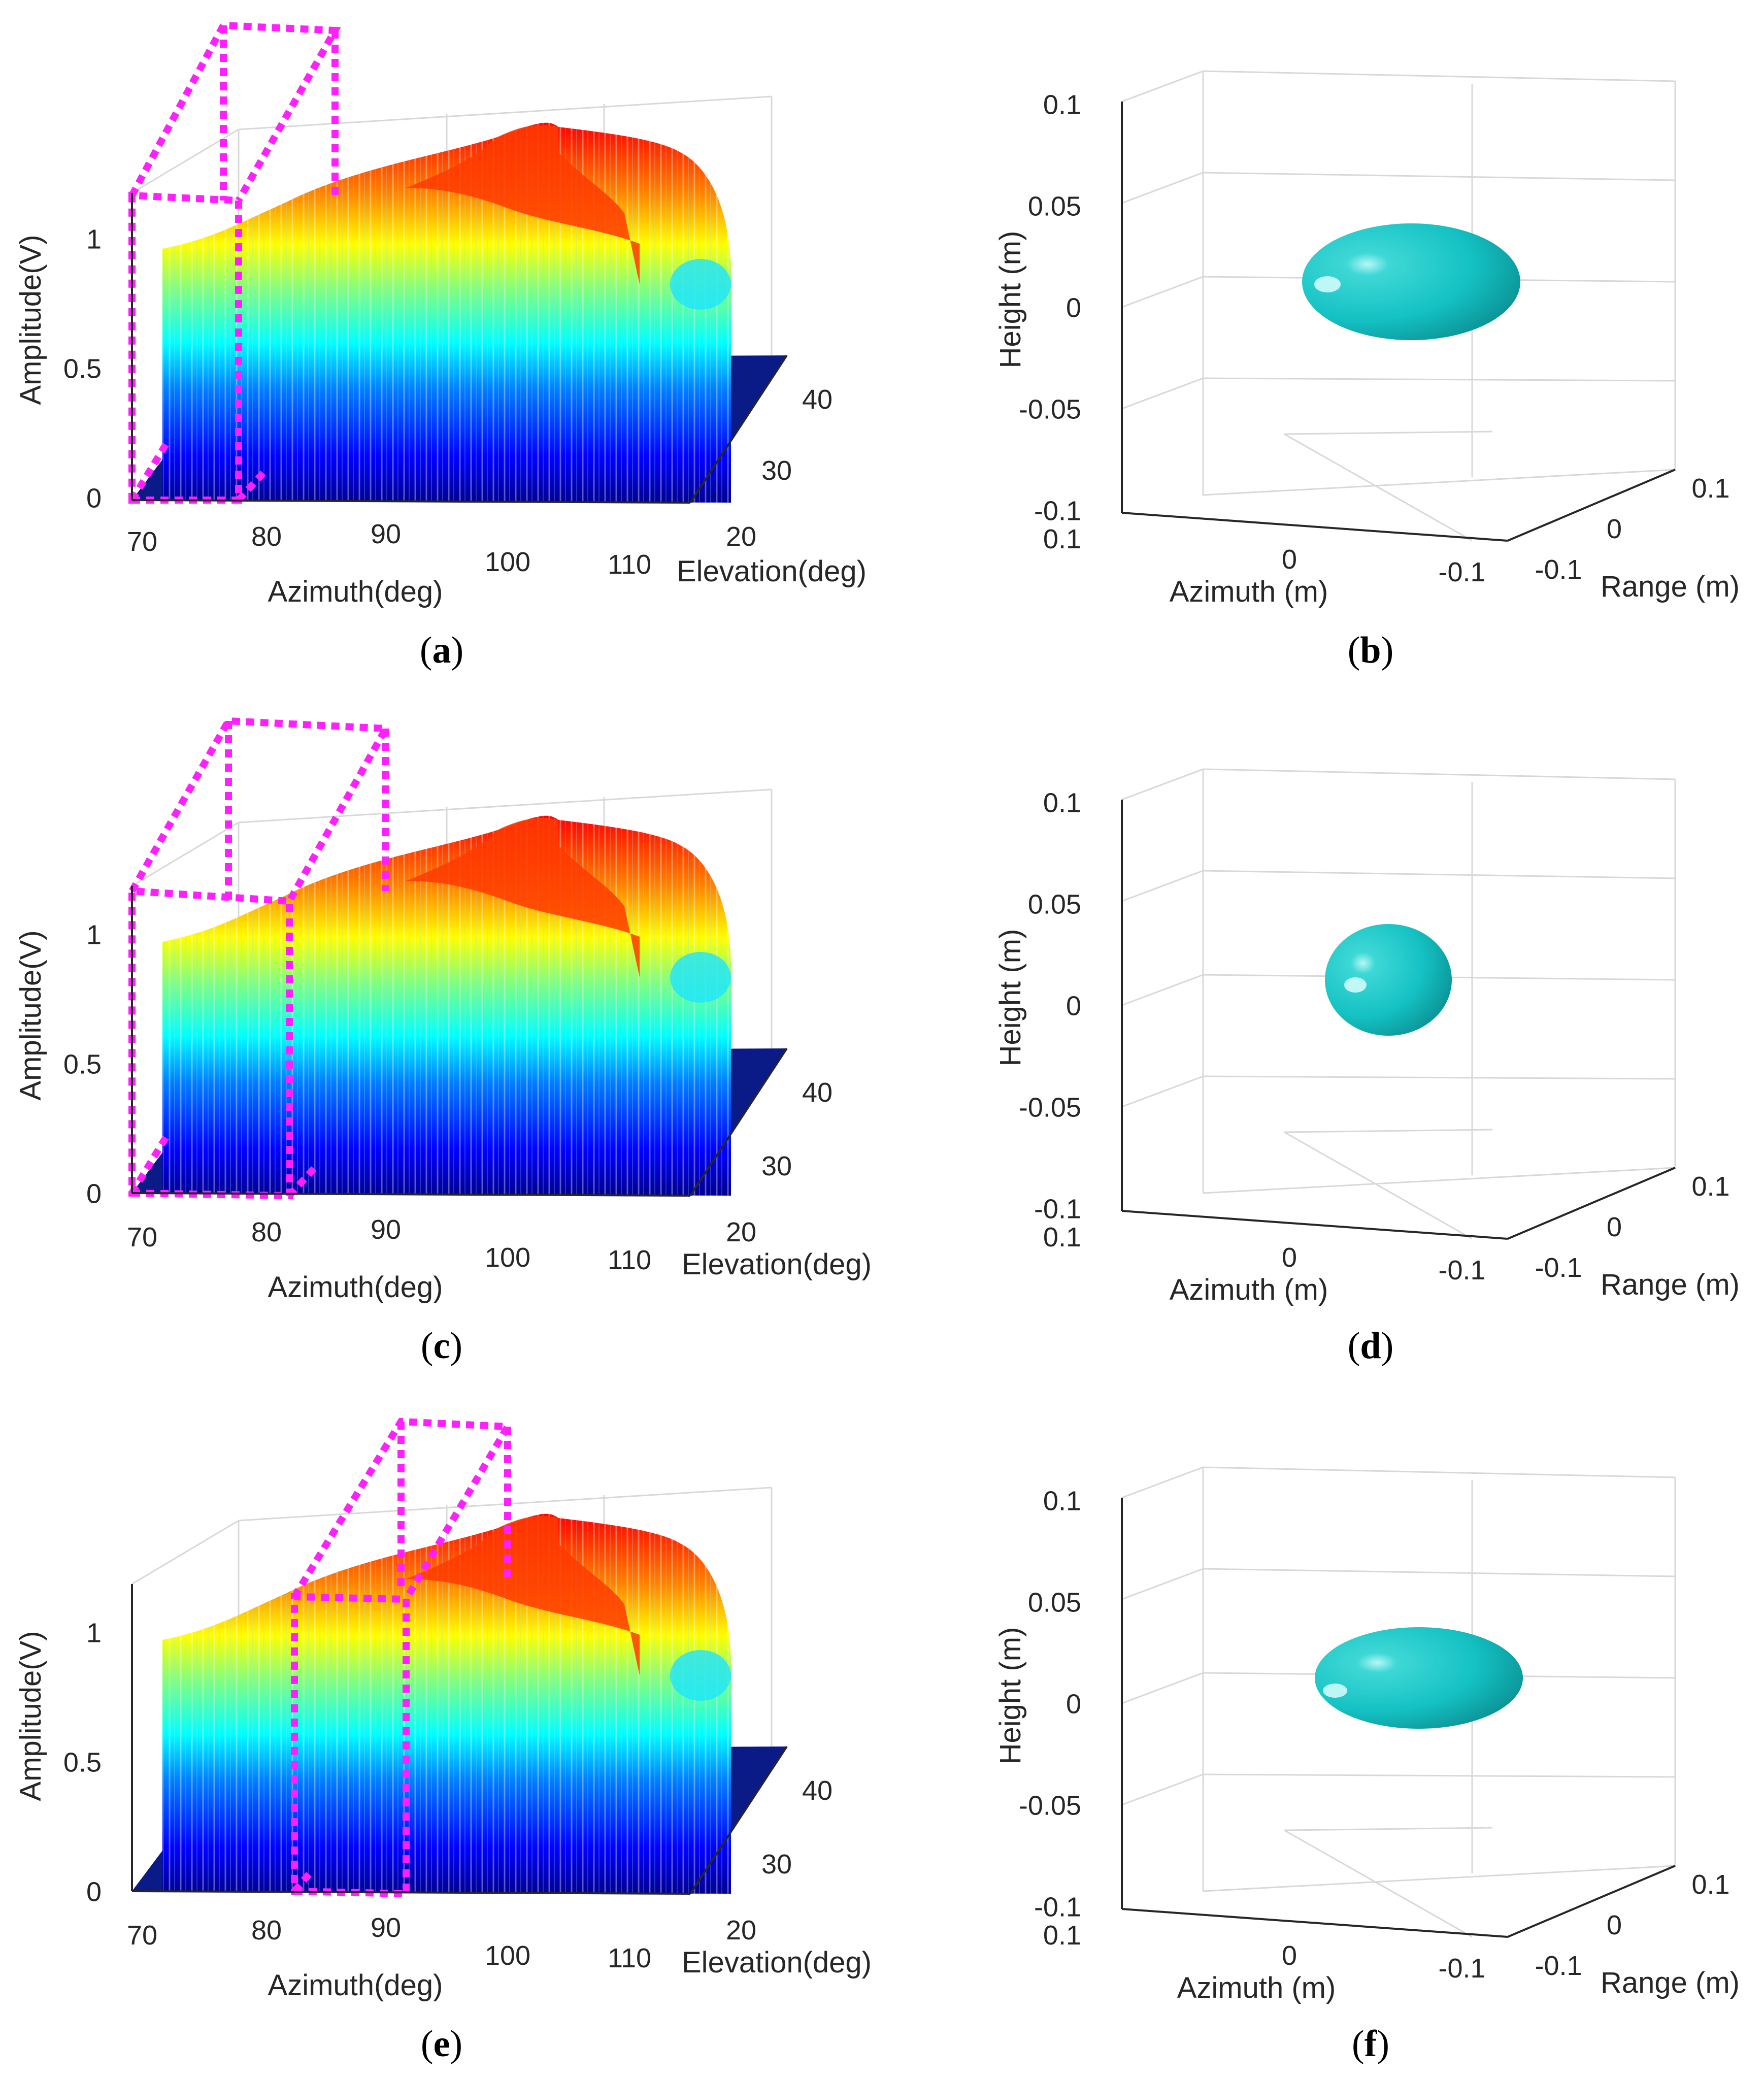  Describe the element at coordinates (441, 1346) in the screenshot. I see `caption-c: (c)` at that location.